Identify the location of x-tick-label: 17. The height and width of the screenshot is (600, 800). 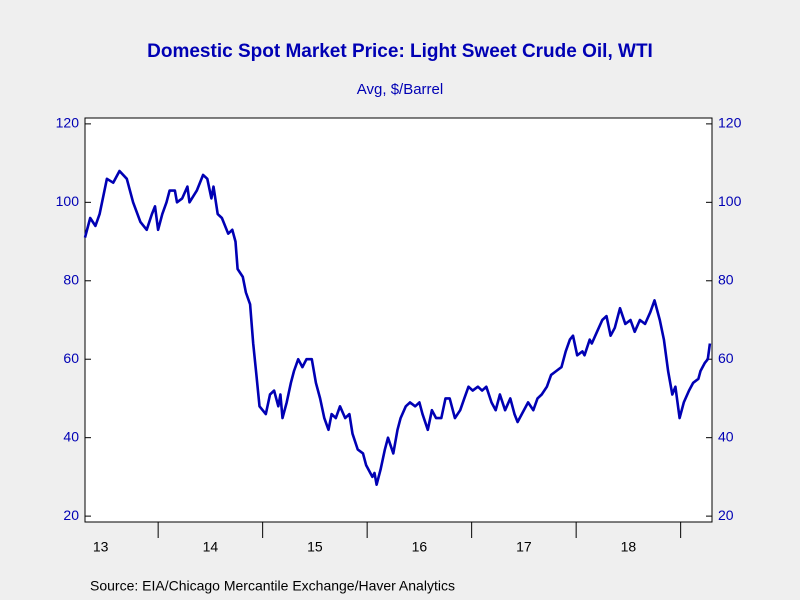
(524, 547).